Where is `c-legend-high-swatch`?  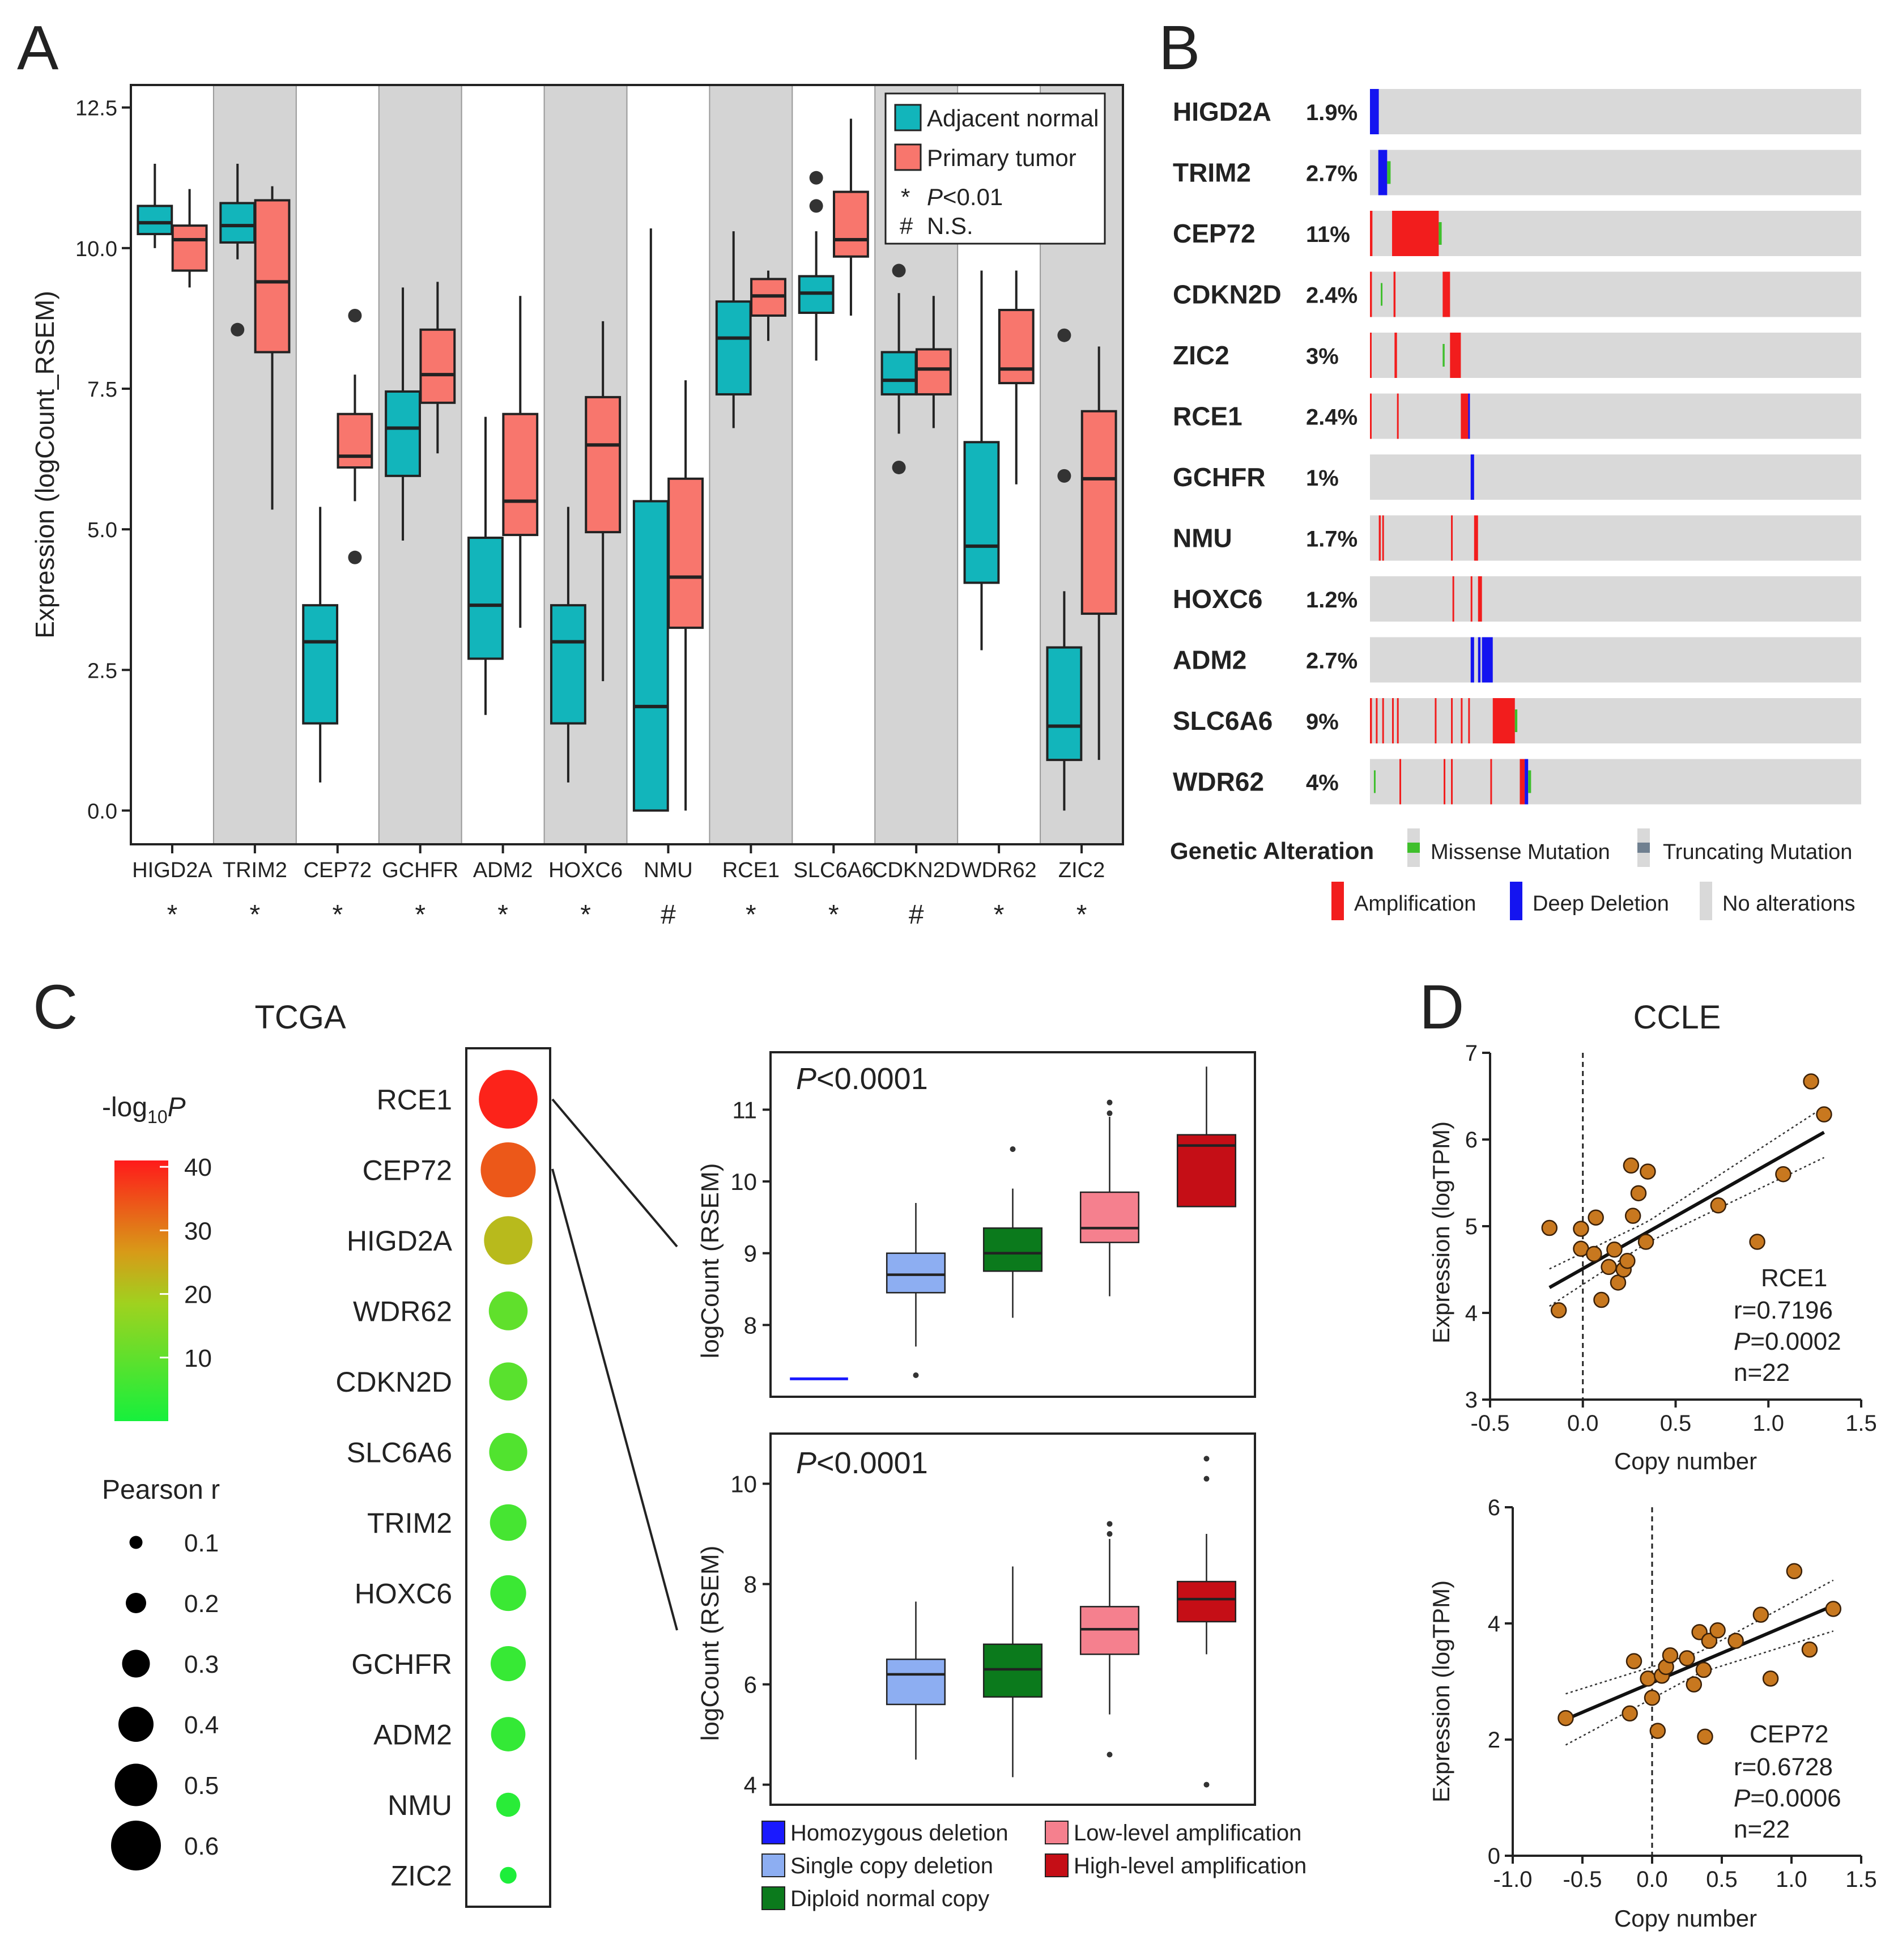 c-legend-high-swatch is located at coordinates (1057, 1865).